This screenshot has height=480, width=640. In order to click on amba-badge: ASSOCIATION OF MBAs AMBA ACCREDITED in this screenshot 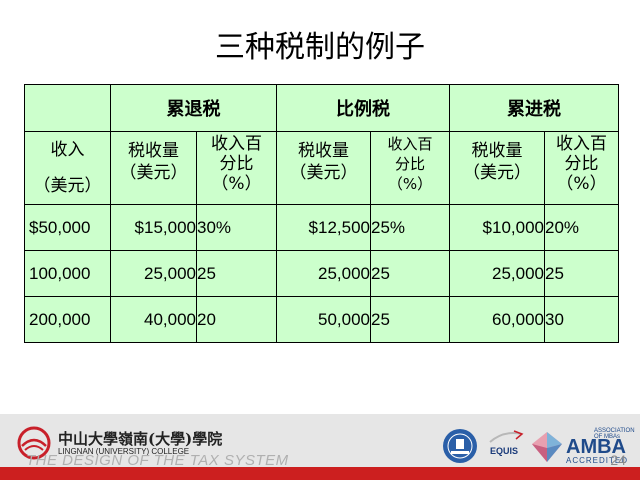, I will do `click(582, 447)`.